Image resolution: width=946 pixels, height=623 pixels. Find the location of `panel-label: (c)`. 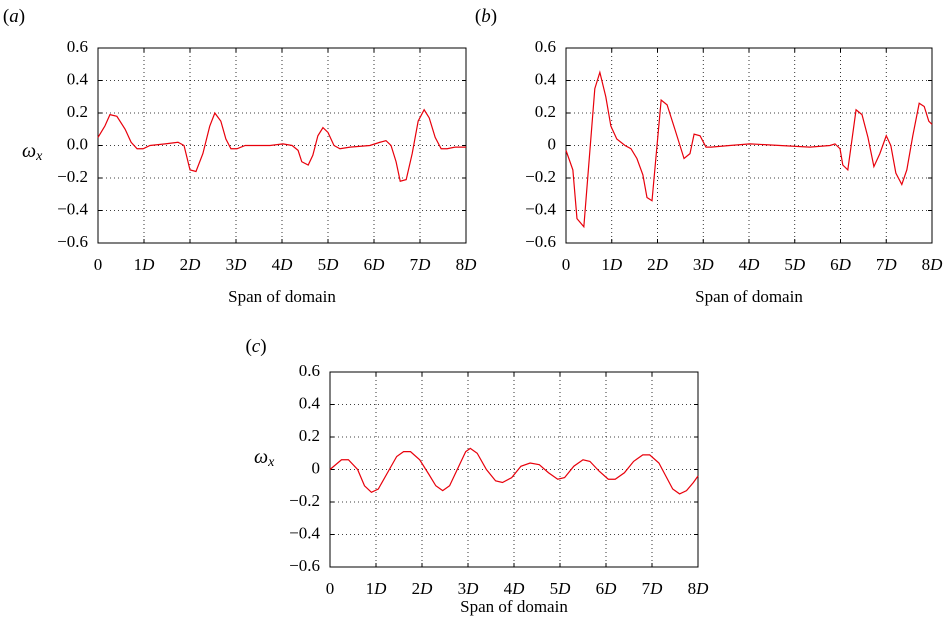

panel-label: (c) is located at coordinates (255, 346).